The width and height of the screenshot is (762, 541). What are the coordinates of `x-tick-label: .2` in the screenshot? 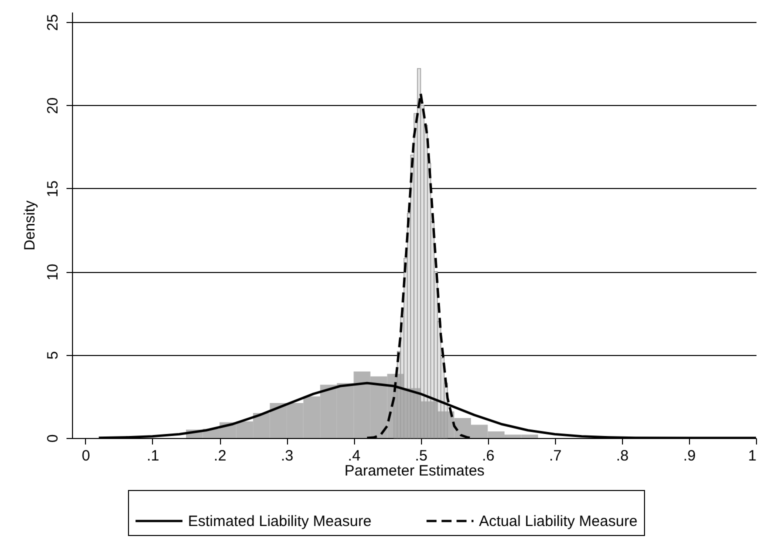 It's located at (220, 456).